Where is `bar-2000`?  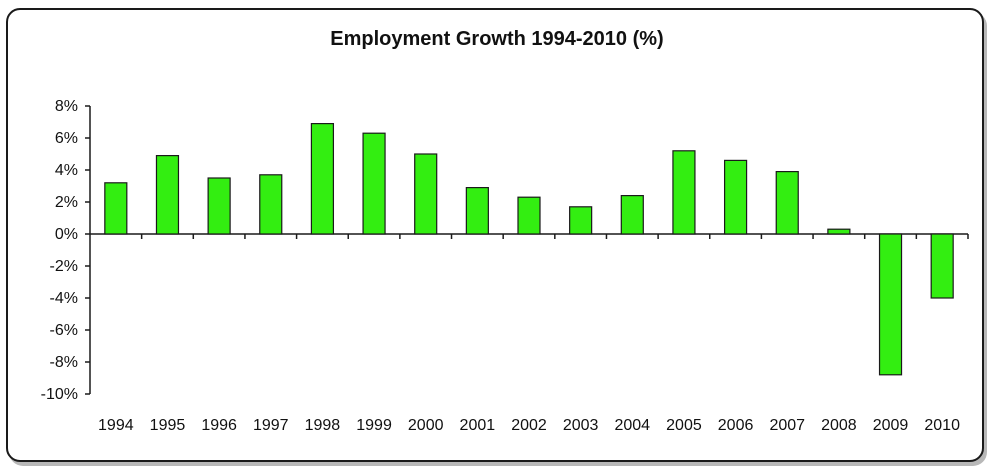
bar-2000 is located at coordinates (426, 194).